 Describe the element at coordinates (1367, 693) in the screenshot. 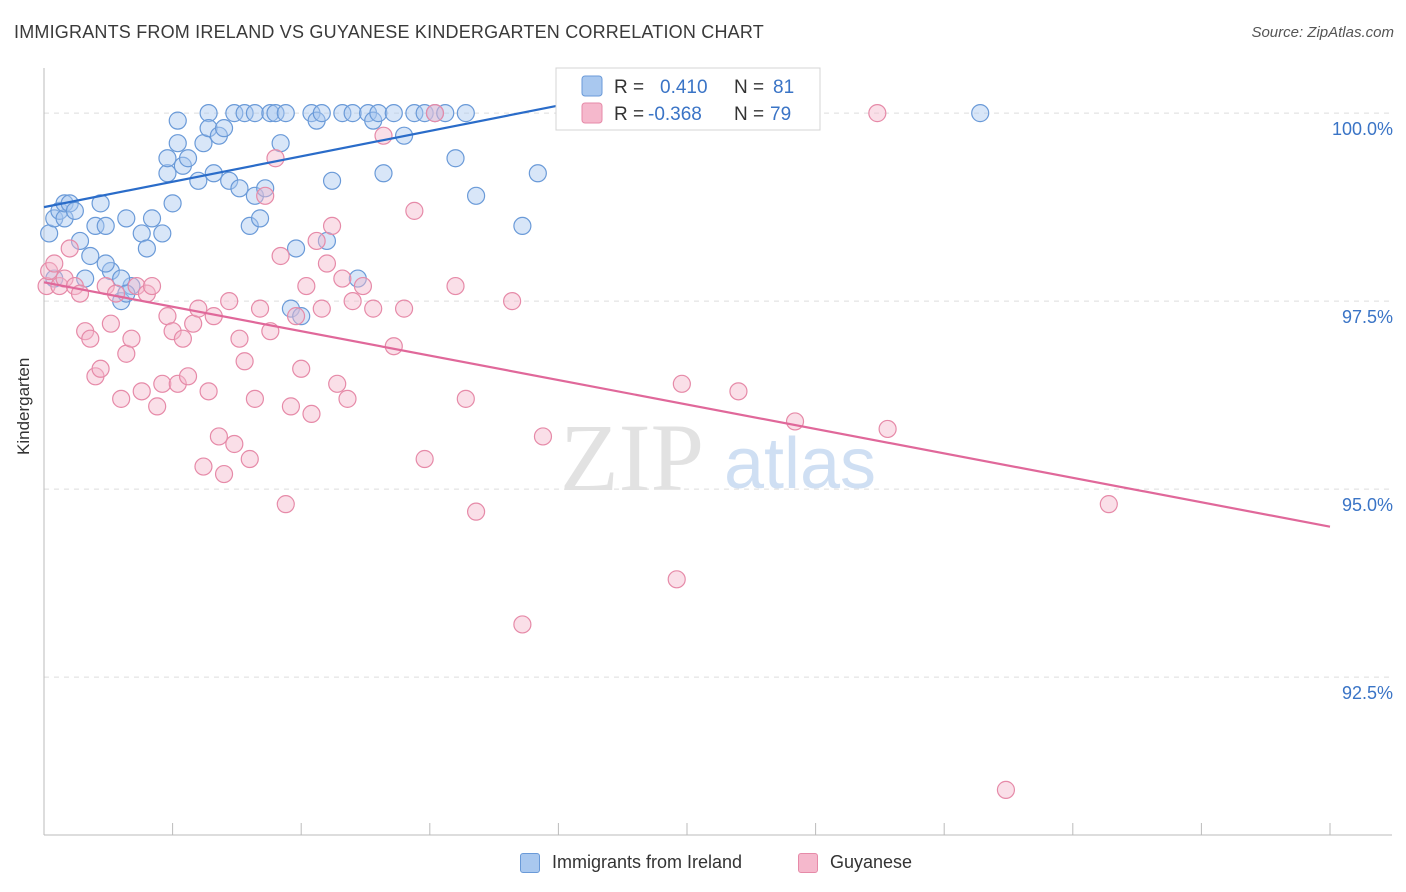

I see `y-tick-label: 92.5%` at that location.